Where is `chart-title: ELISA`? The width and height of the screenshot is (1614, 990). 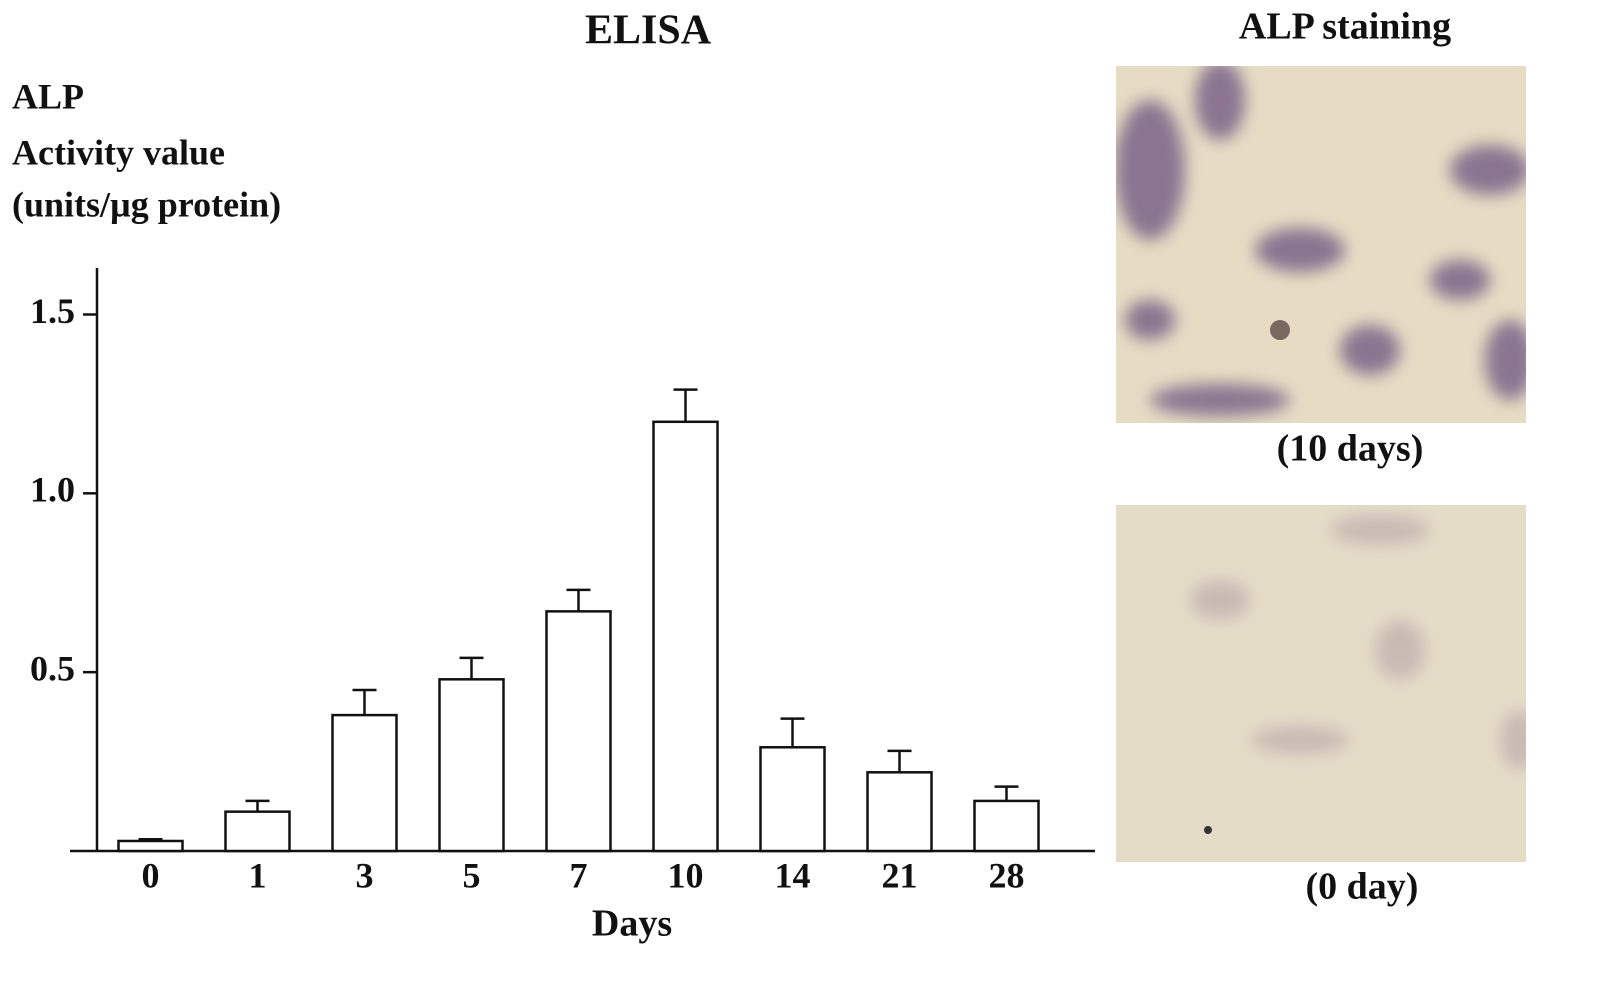 chart-title: ELISA is located at coordinates (648, 31).